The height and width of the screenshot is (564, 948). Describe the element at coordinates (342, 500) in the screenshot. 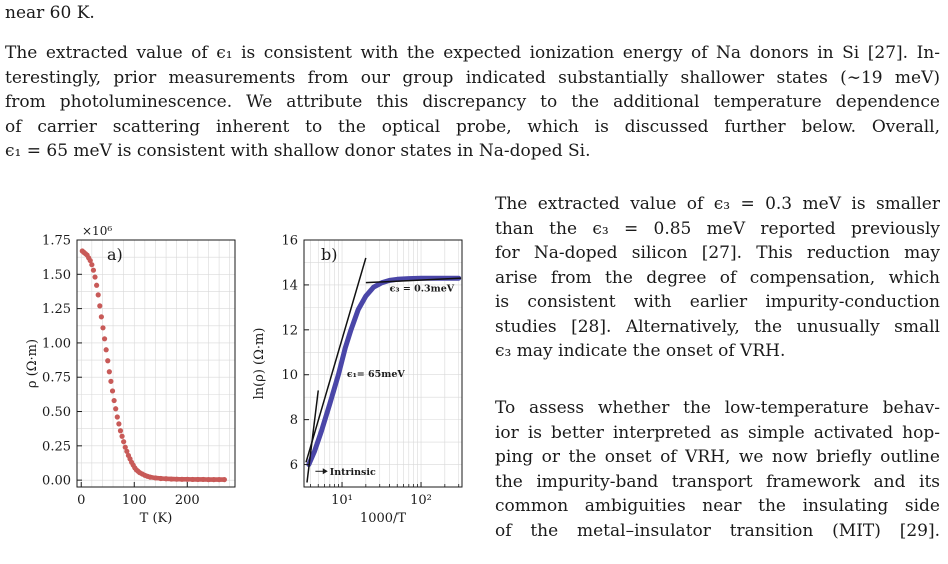

I see `x-tick-label: 10¹` at that location.